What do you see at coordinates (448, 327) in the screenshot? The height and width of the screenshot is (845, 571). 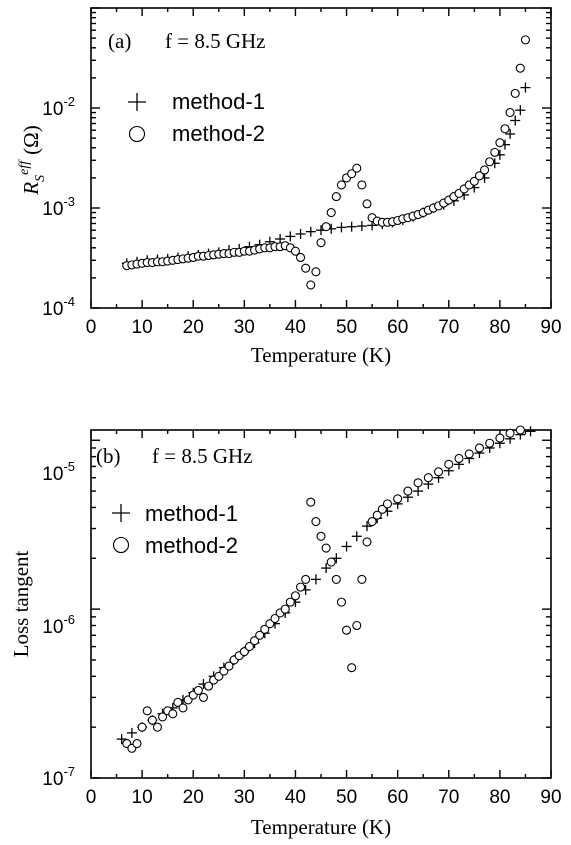 I see `panel-a-x-tick-label: 70` at bounding box center [448, 327].